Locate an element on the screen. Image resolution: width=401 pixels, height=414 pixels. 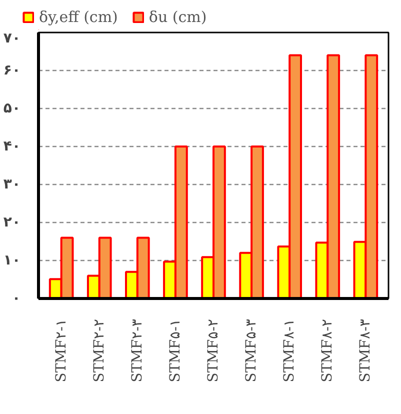
y-tick-label: ۴۰ is located at coordinates (12, 146).